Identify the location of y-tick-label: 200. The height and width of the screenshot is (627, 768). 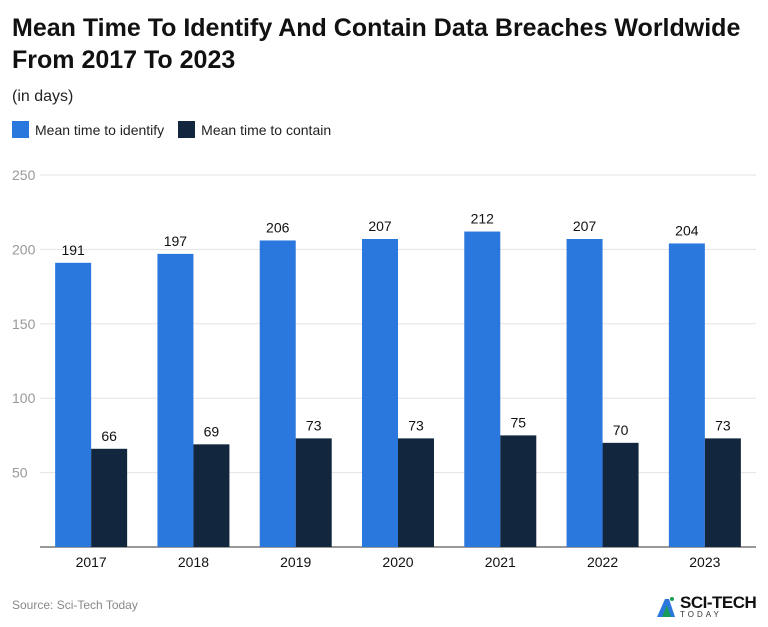
(24, 249).